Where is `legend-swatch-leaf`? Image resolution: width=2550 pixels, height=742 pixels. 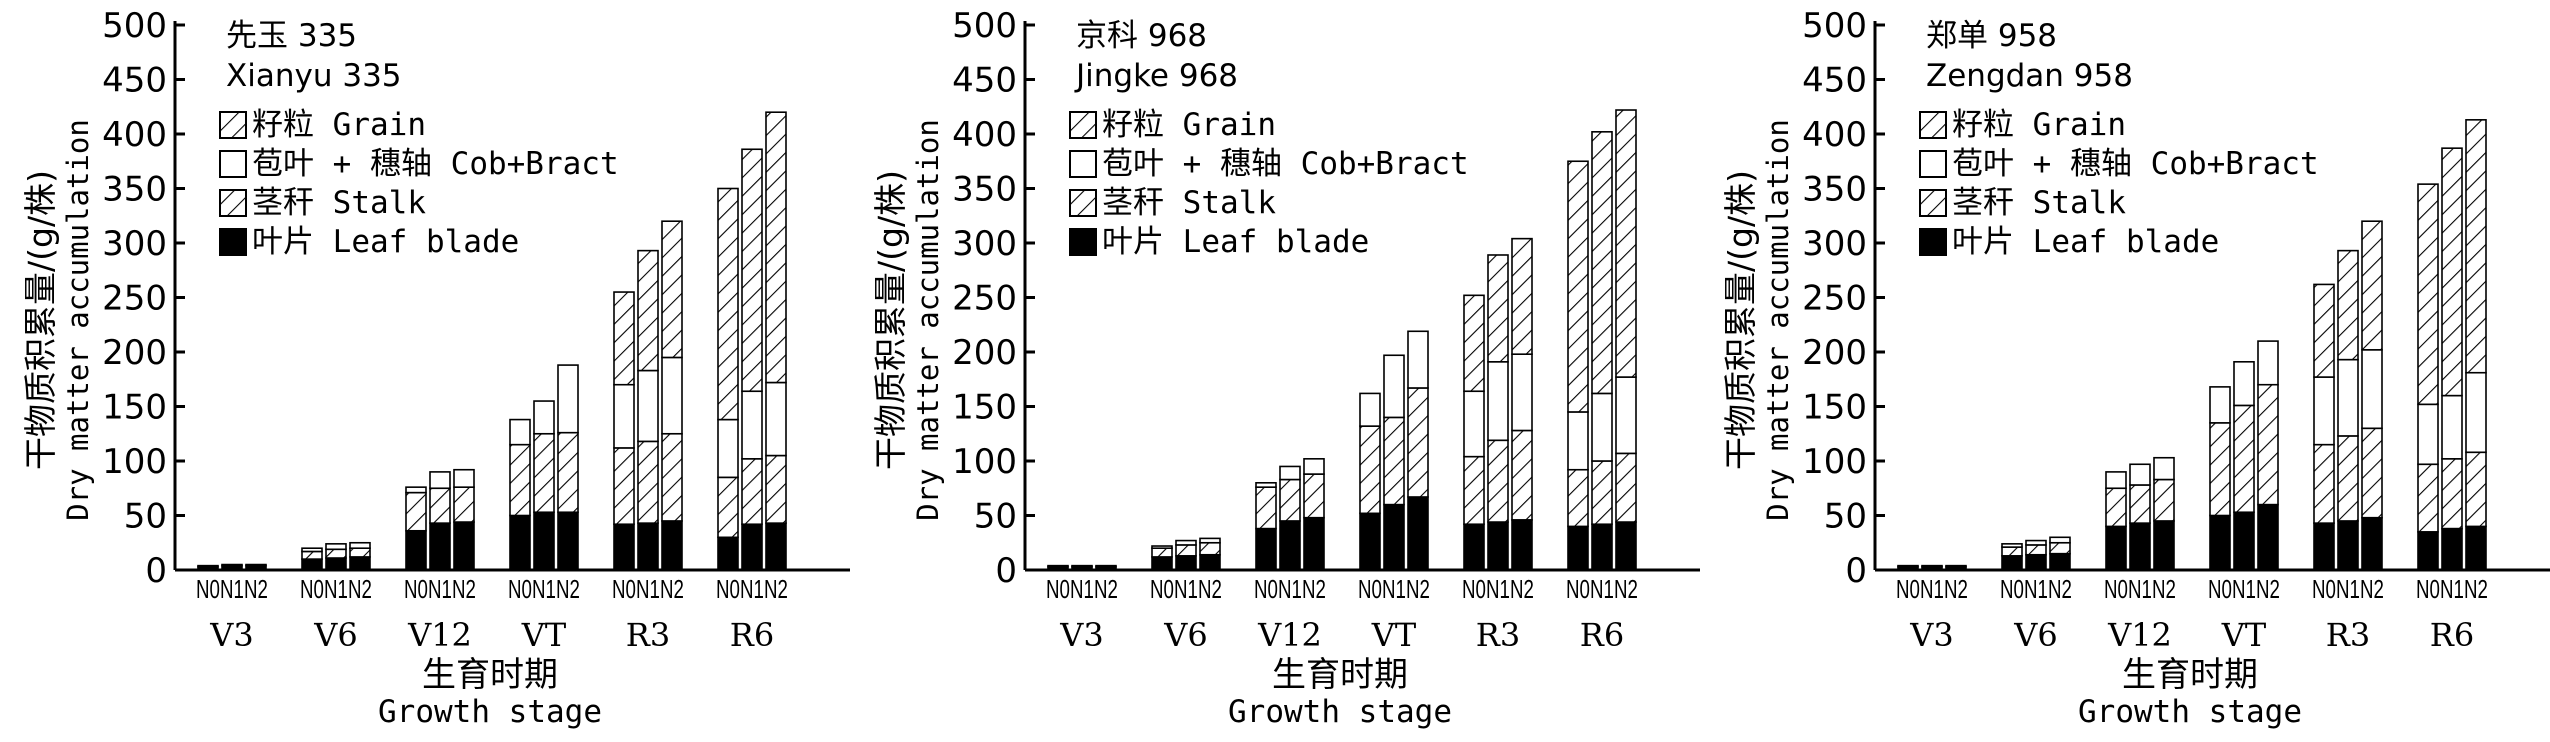 legend-swatch-leaf is located at coordinates (1083, 242).